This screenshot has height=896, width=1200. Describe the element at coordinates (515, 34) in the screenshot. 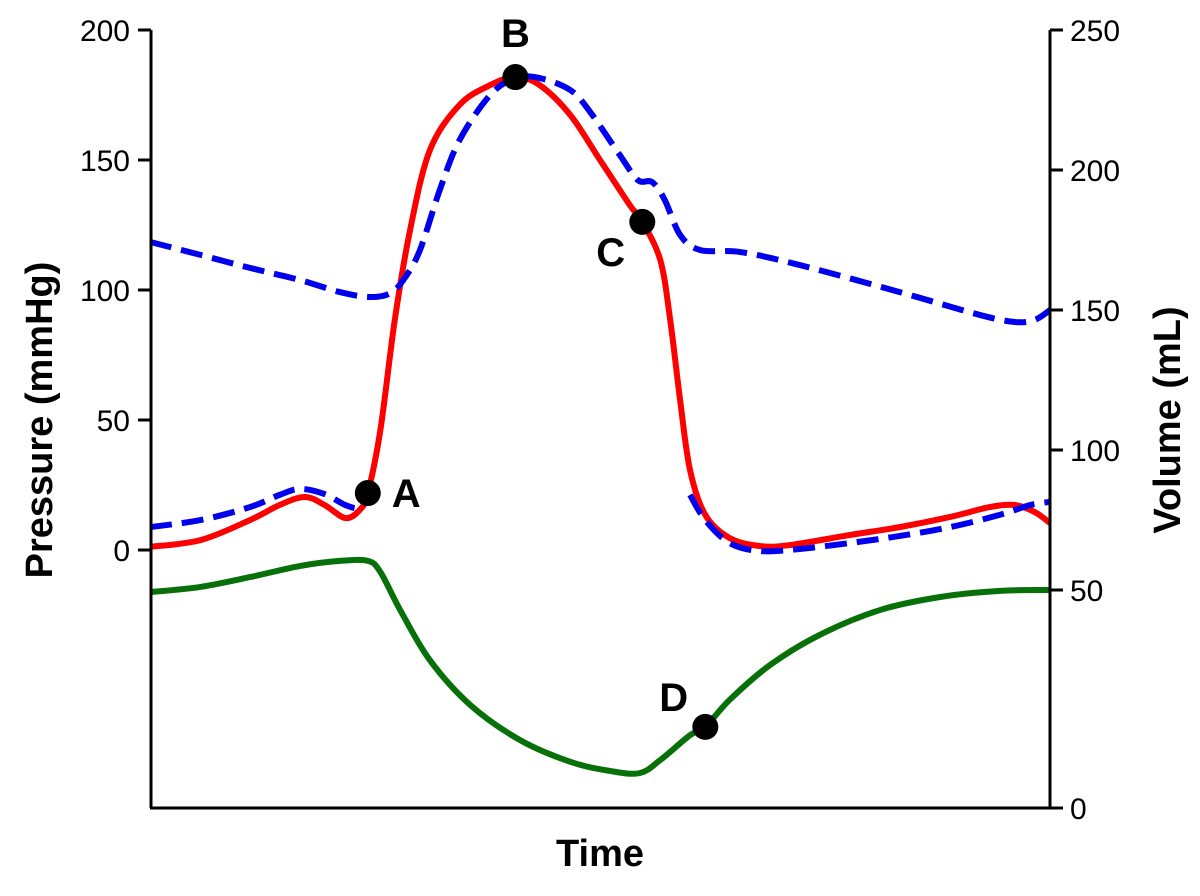

I see `marker-label-B: B` at that location.